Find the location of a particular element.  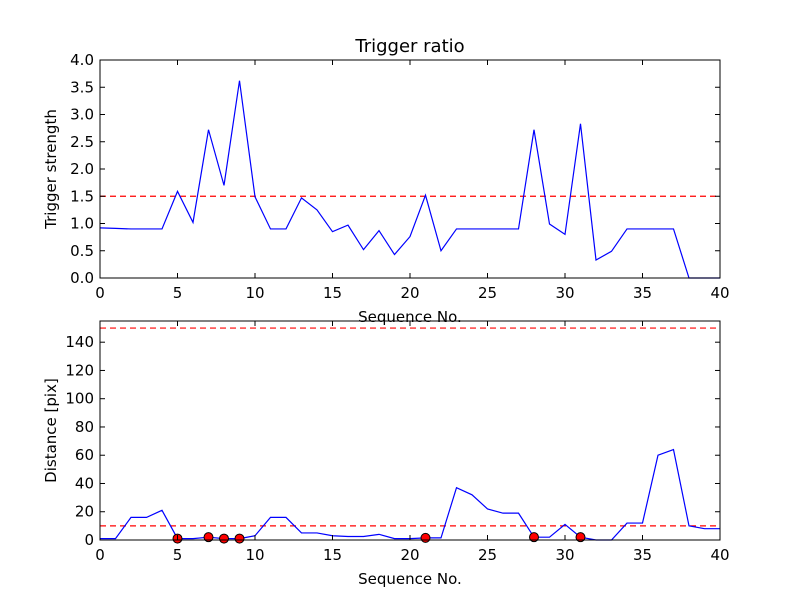

c2-y-tick-label: 0 is located at coordinates (89, 540).